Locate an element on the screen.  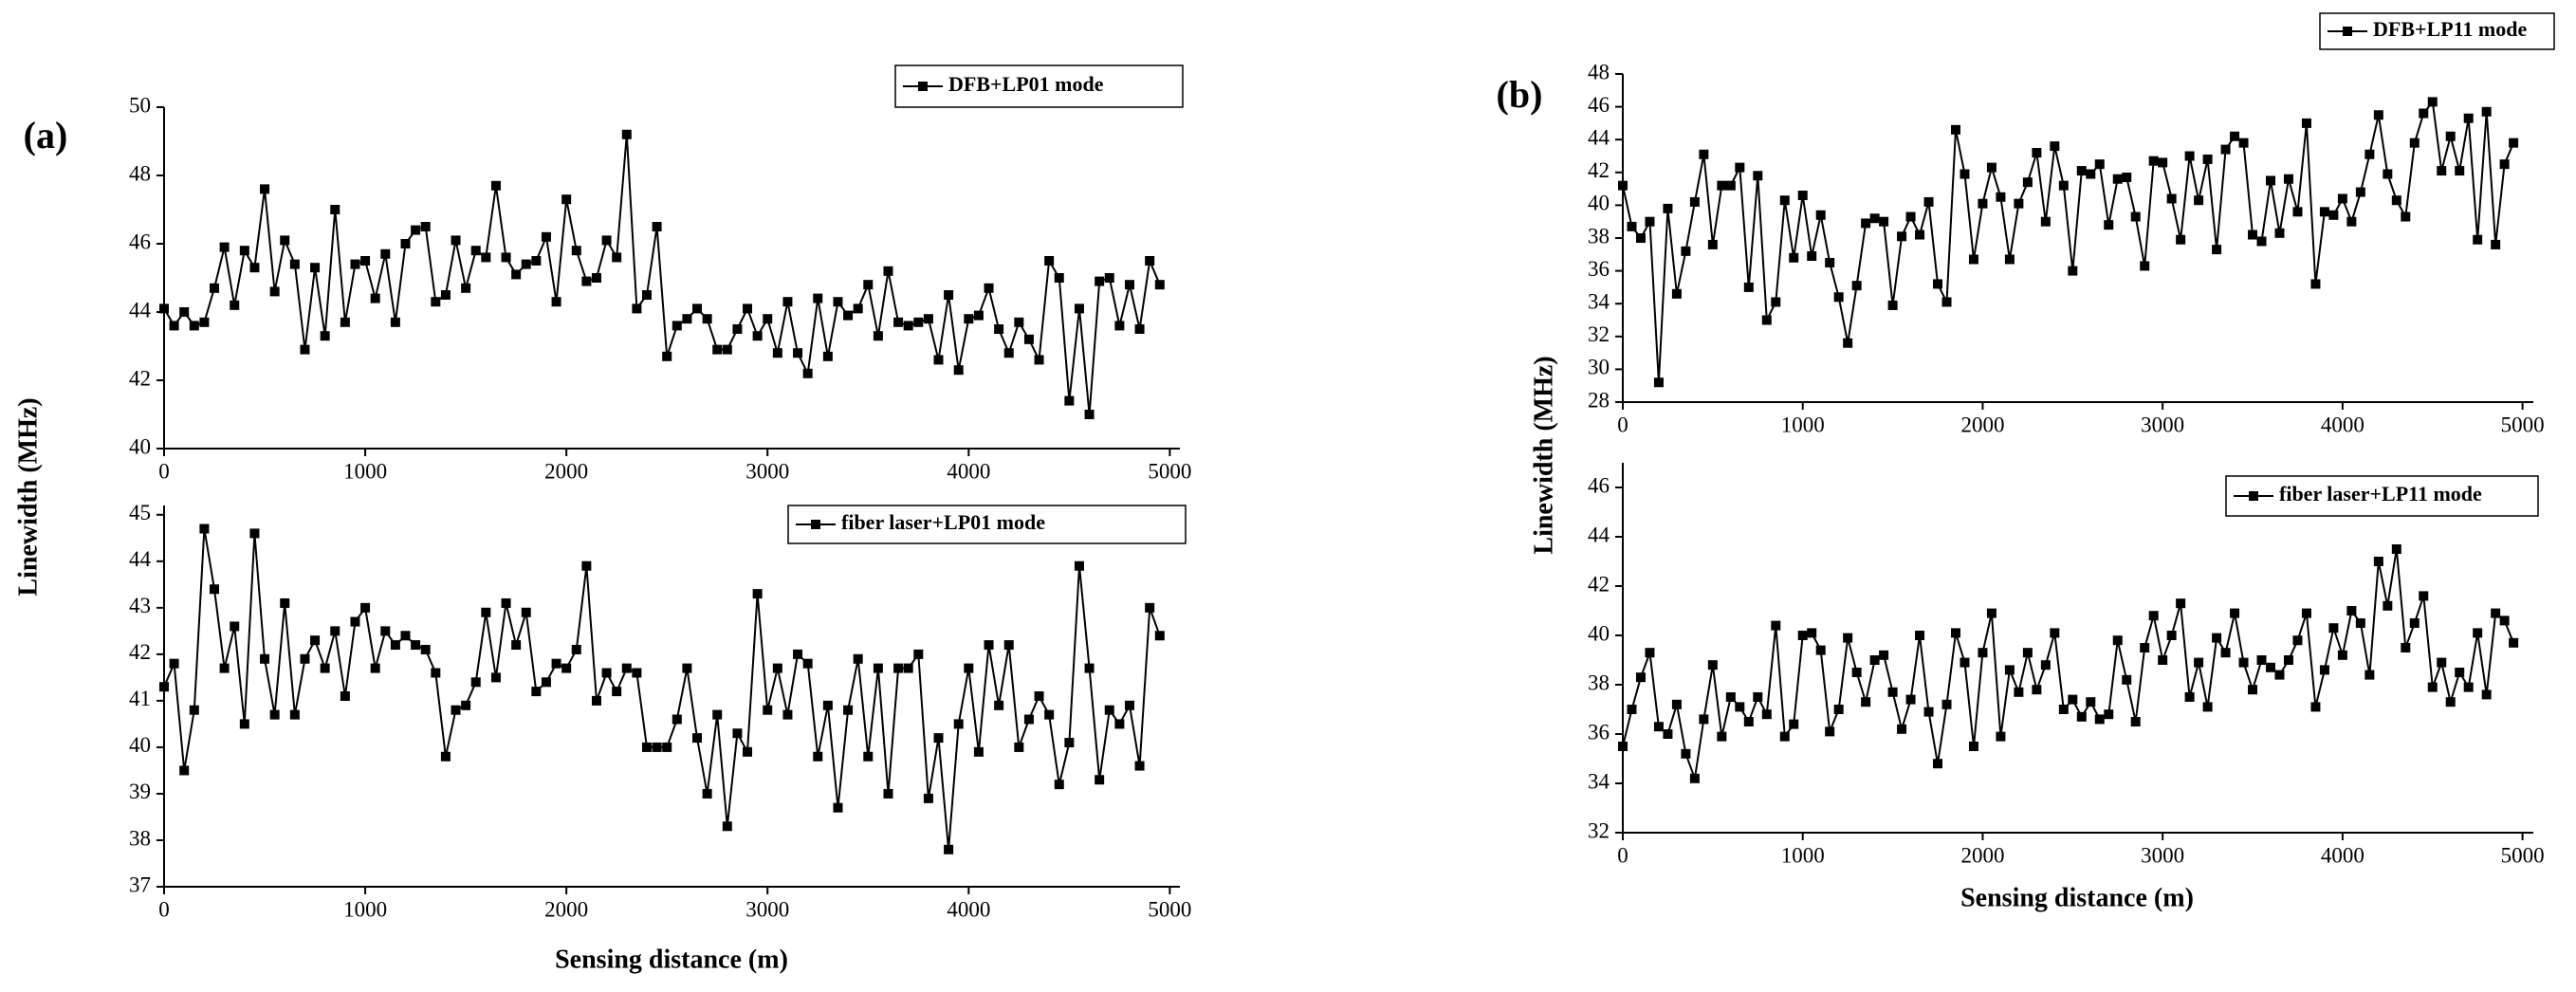
y-tick-label: 30 is located at coordinates (1599, 367).